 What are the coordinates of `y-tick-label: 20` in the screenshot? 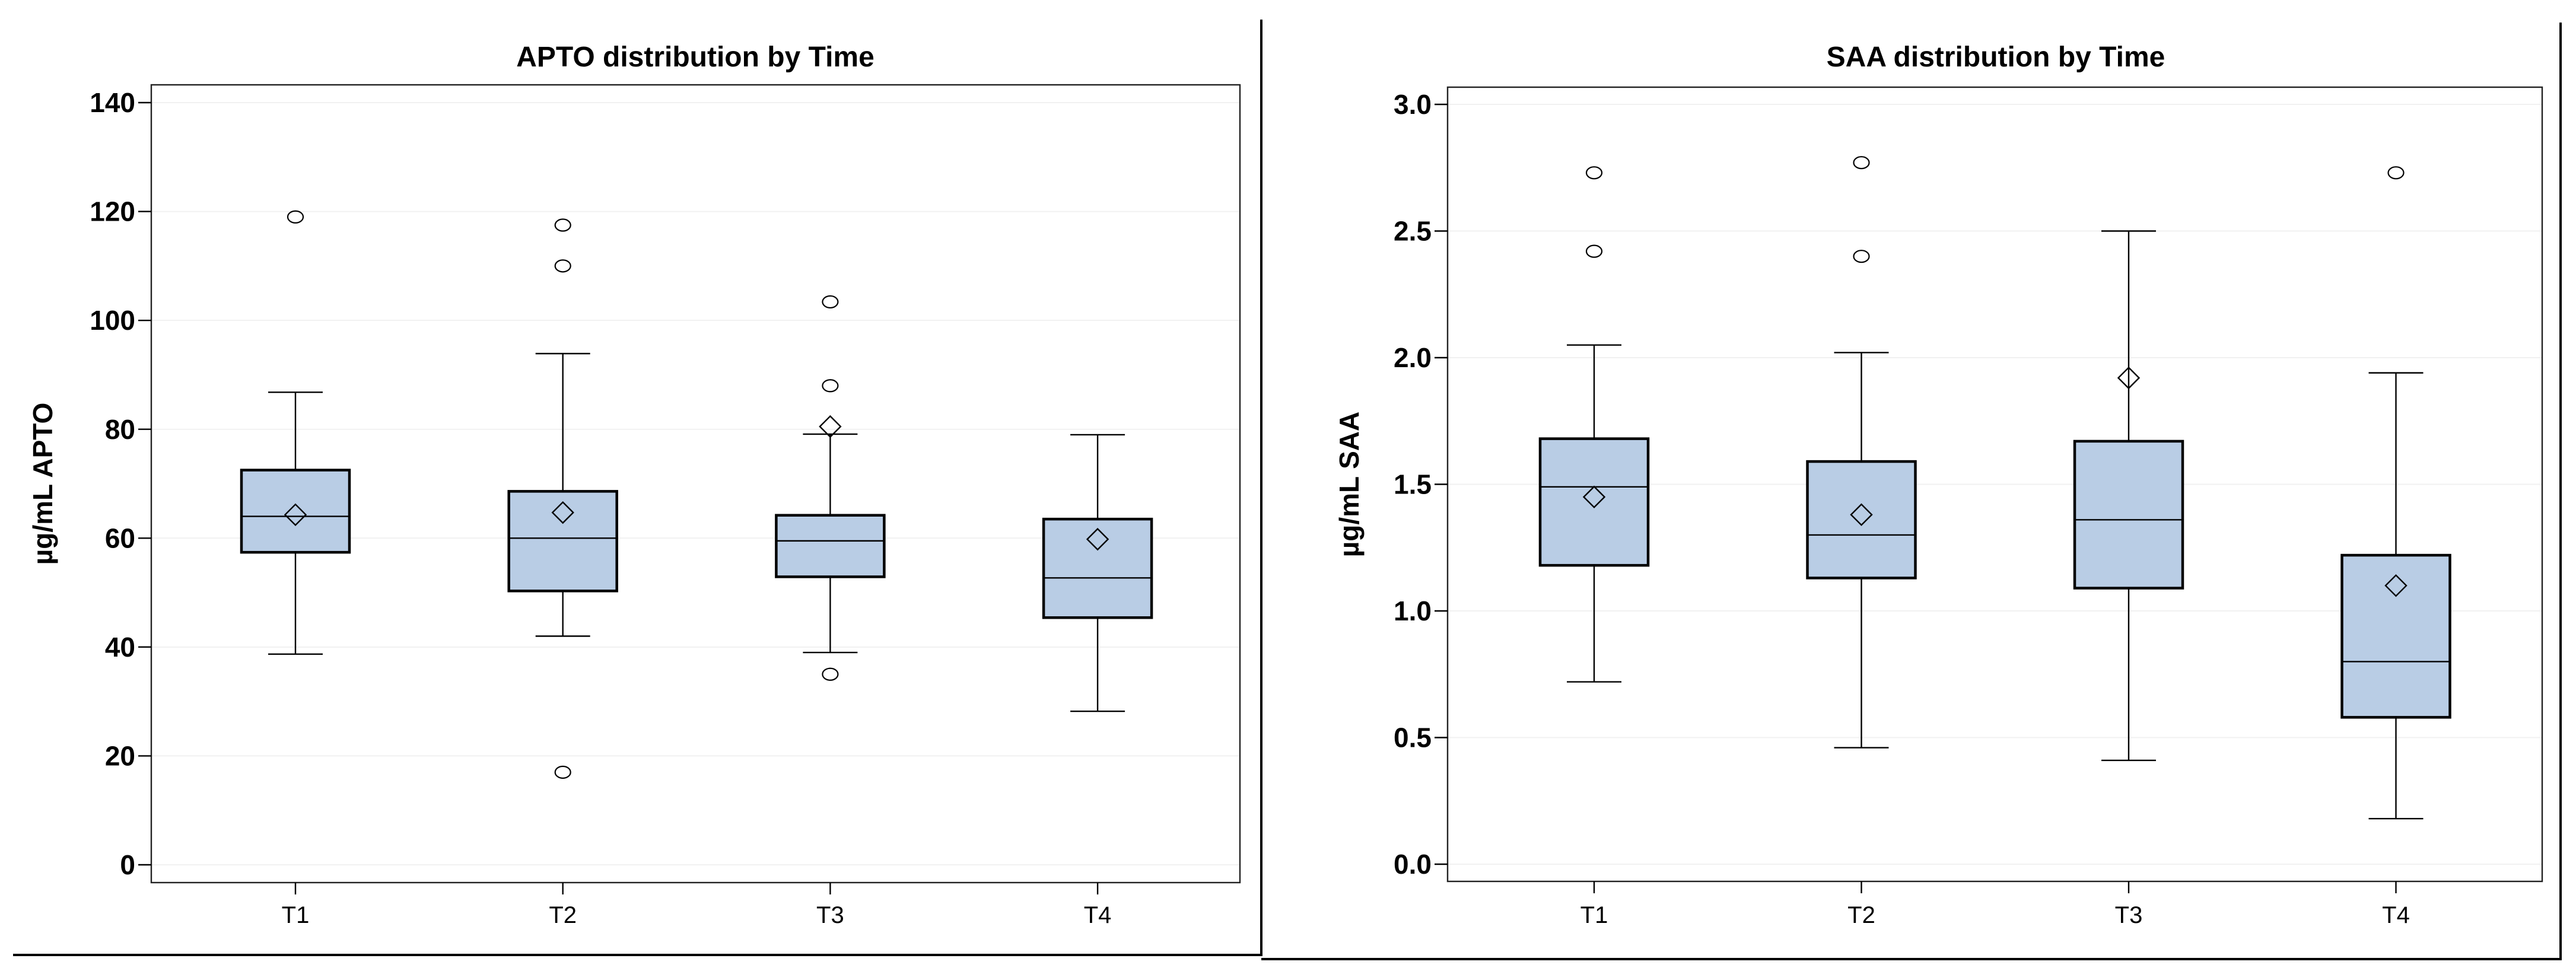 It's located at (120, 756).